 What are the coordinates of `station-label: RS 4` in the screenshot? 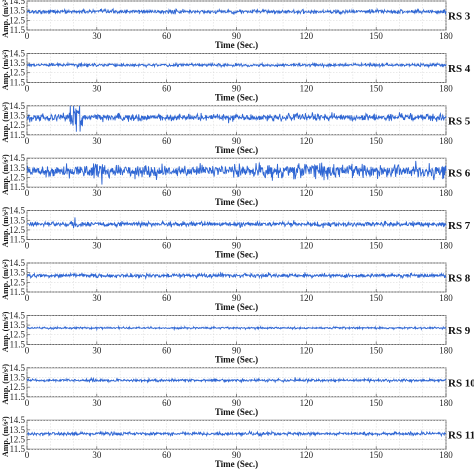 It's located at (459, 69).